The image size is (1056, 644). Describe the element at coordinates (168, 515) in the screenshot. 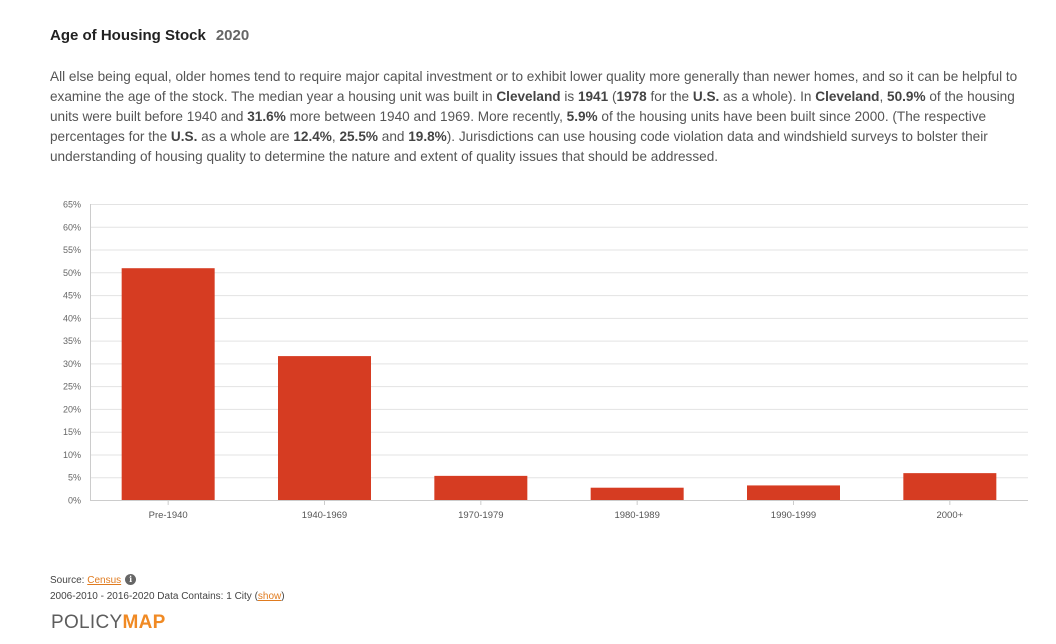

I see `x-tick-label: Pre-1940` at that location.